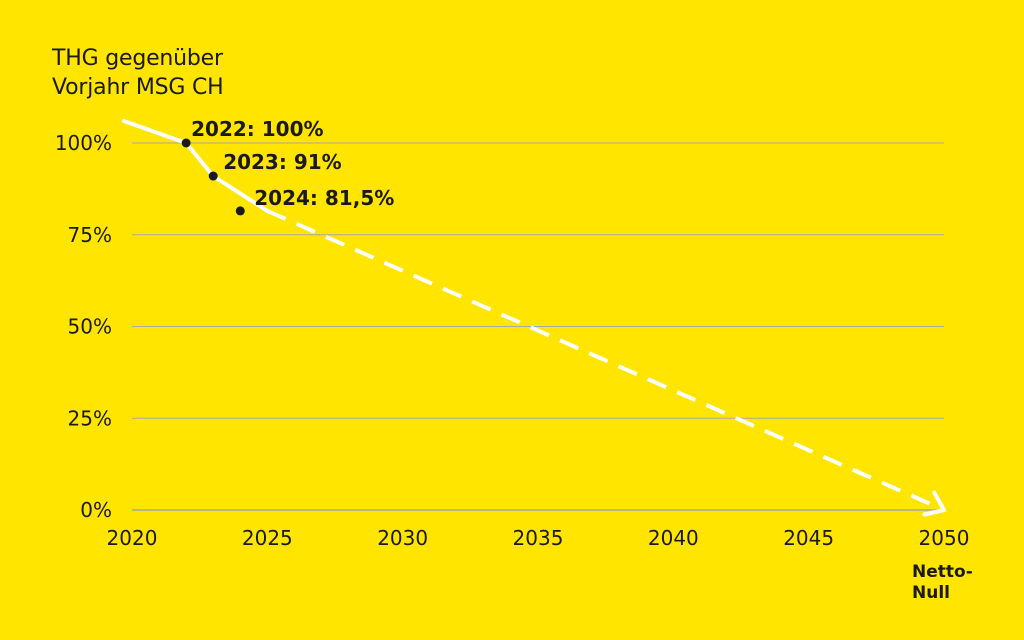 Image resolution: width=1024 pixels, height=640 pixels. Describe the element at coordinates (934, 503) in the screenshot. I see `projection-arrowhead` at that location.